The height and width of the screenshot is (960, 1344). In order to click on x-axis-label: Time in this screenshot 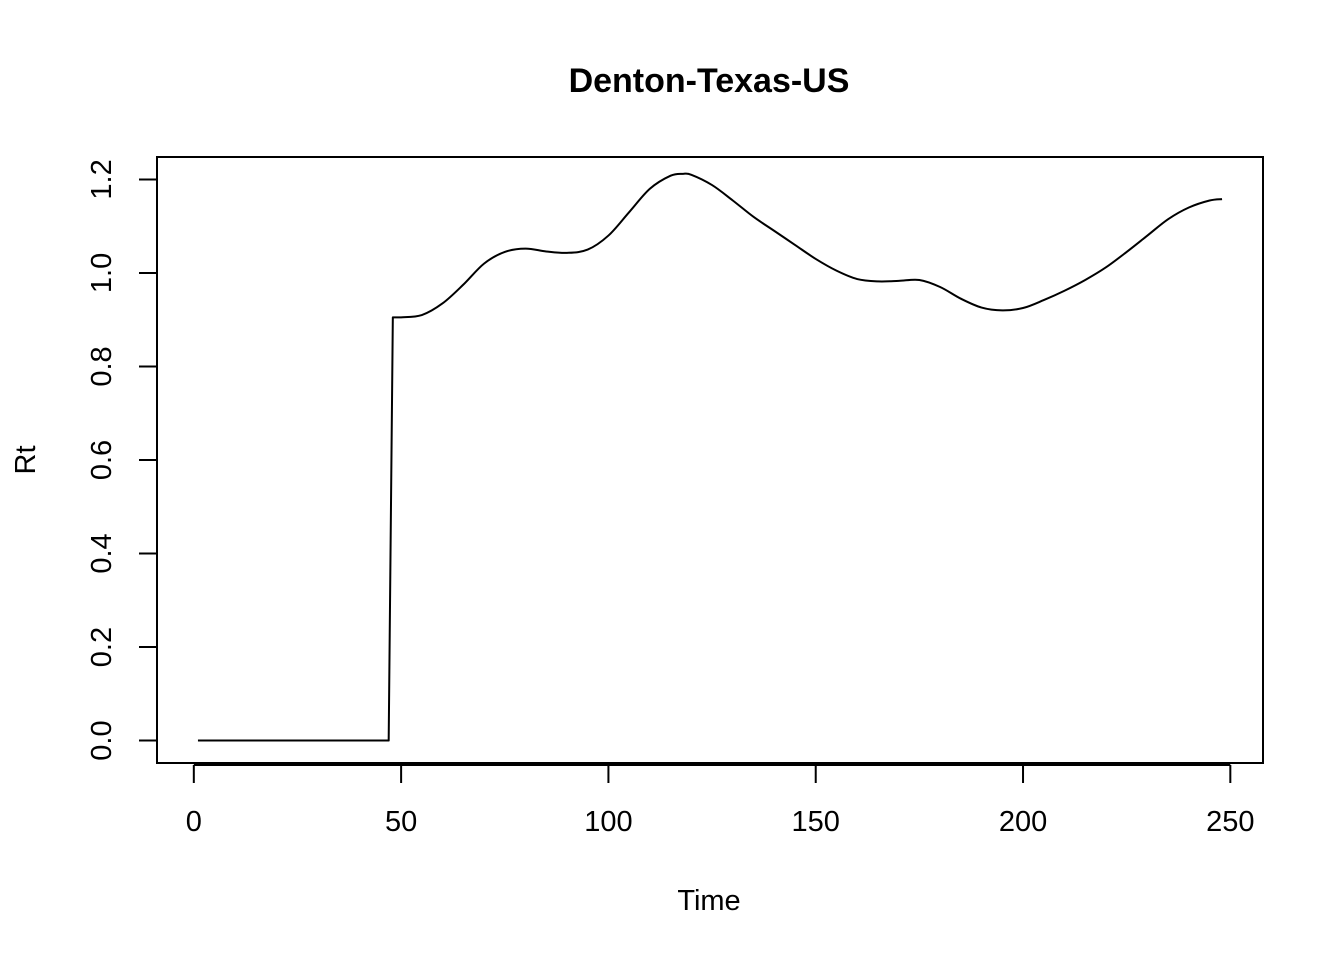, I will do `click(708, 901)`.